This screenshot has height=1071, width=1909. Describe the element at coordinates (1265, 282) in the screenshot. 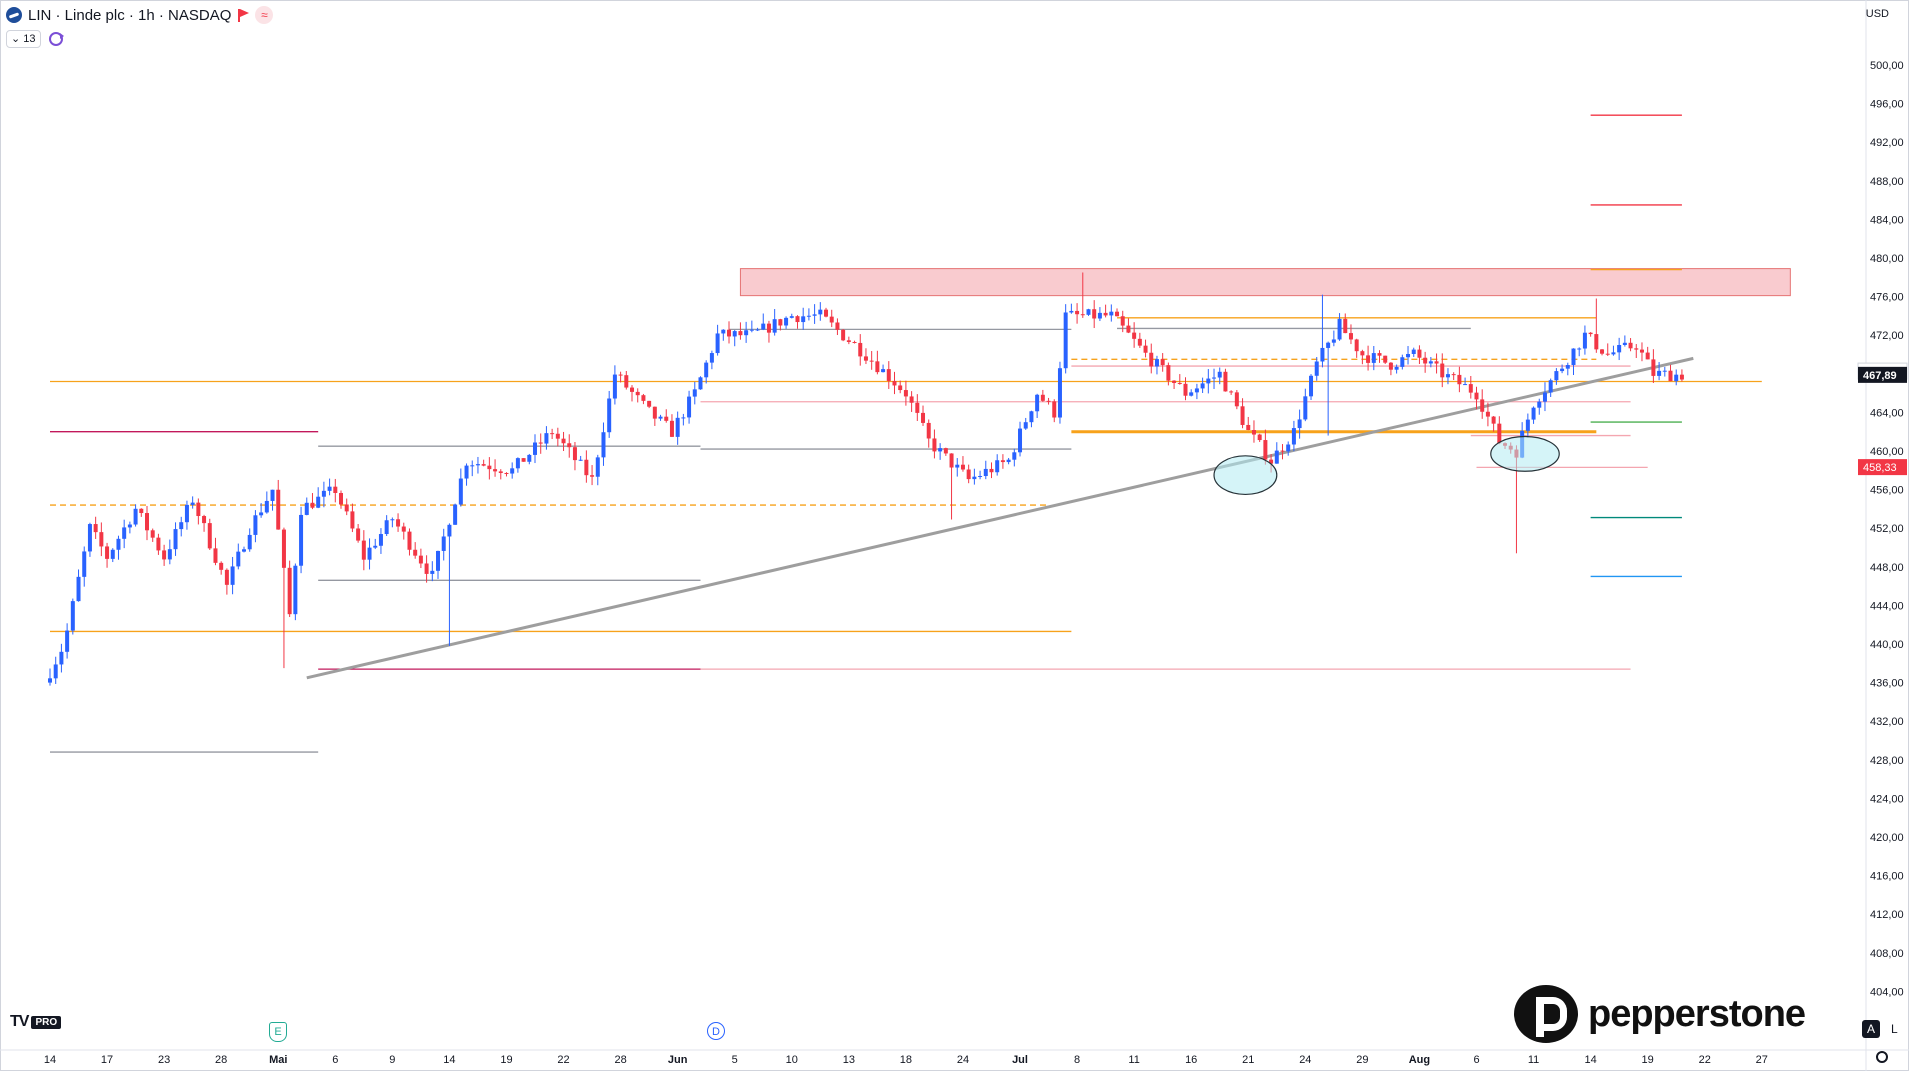

I see `resistance-zone` at that location.